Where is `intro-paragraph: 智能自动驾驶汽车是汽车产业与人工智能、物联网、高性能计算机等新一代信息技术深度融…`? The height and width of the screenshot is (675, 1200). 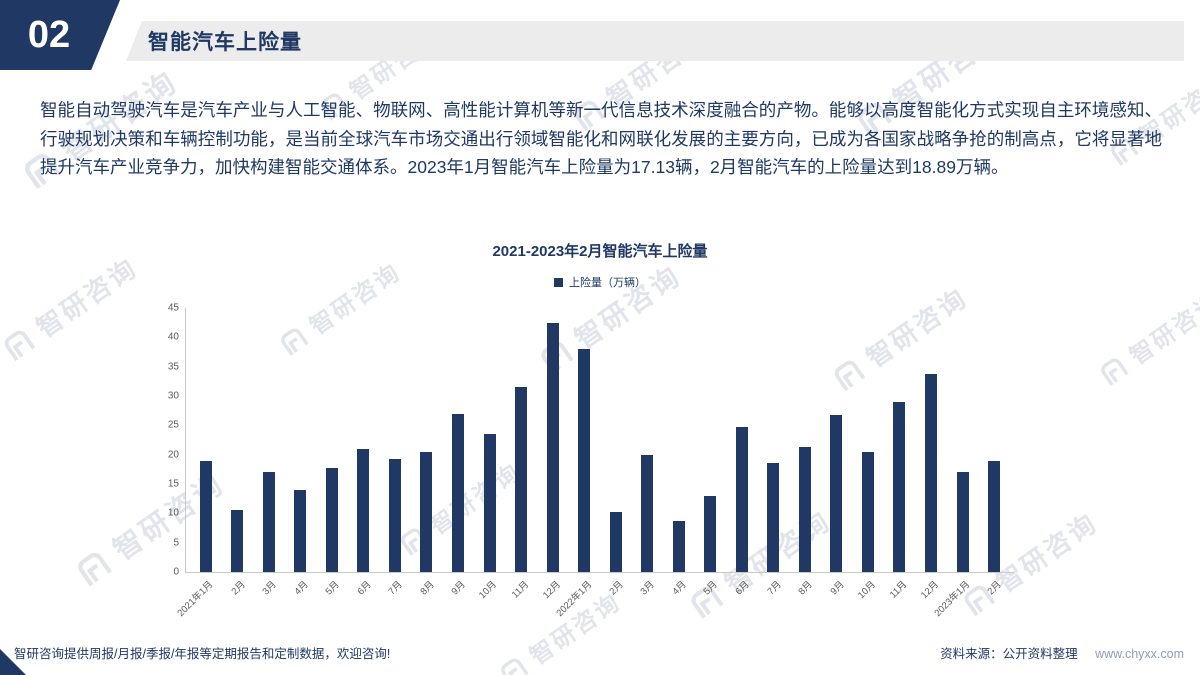 intro-paragraph: 智能自动驾驶汽车是汽车产业与人工智能、物联网、高性能计算机等新一代信息技术深度融… is located at coordinates (601, 139).